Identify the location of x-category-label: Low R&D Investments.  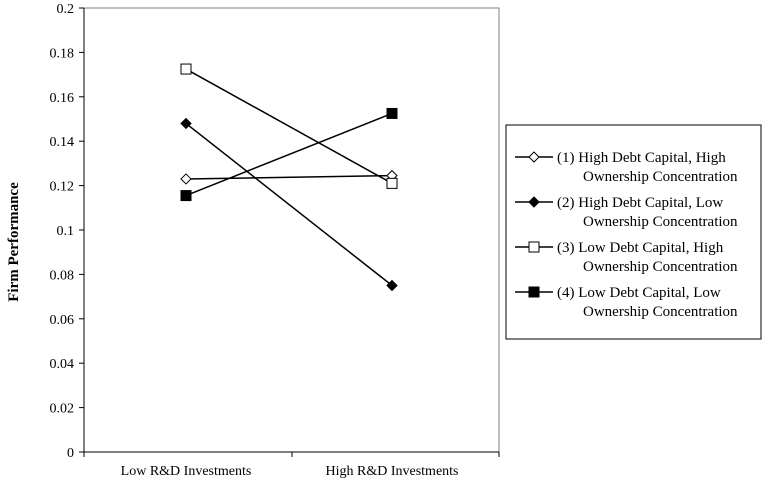
(186, 471).